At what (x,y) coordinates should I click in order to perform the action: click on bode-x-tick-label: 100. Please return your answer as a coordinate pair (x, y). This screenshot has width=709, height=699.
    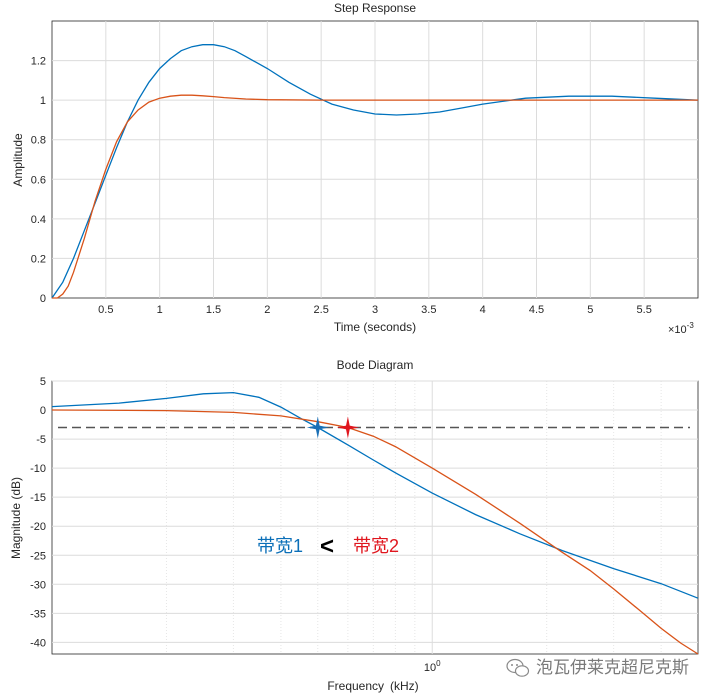
    Looking at the image, I should click on (432, 666).